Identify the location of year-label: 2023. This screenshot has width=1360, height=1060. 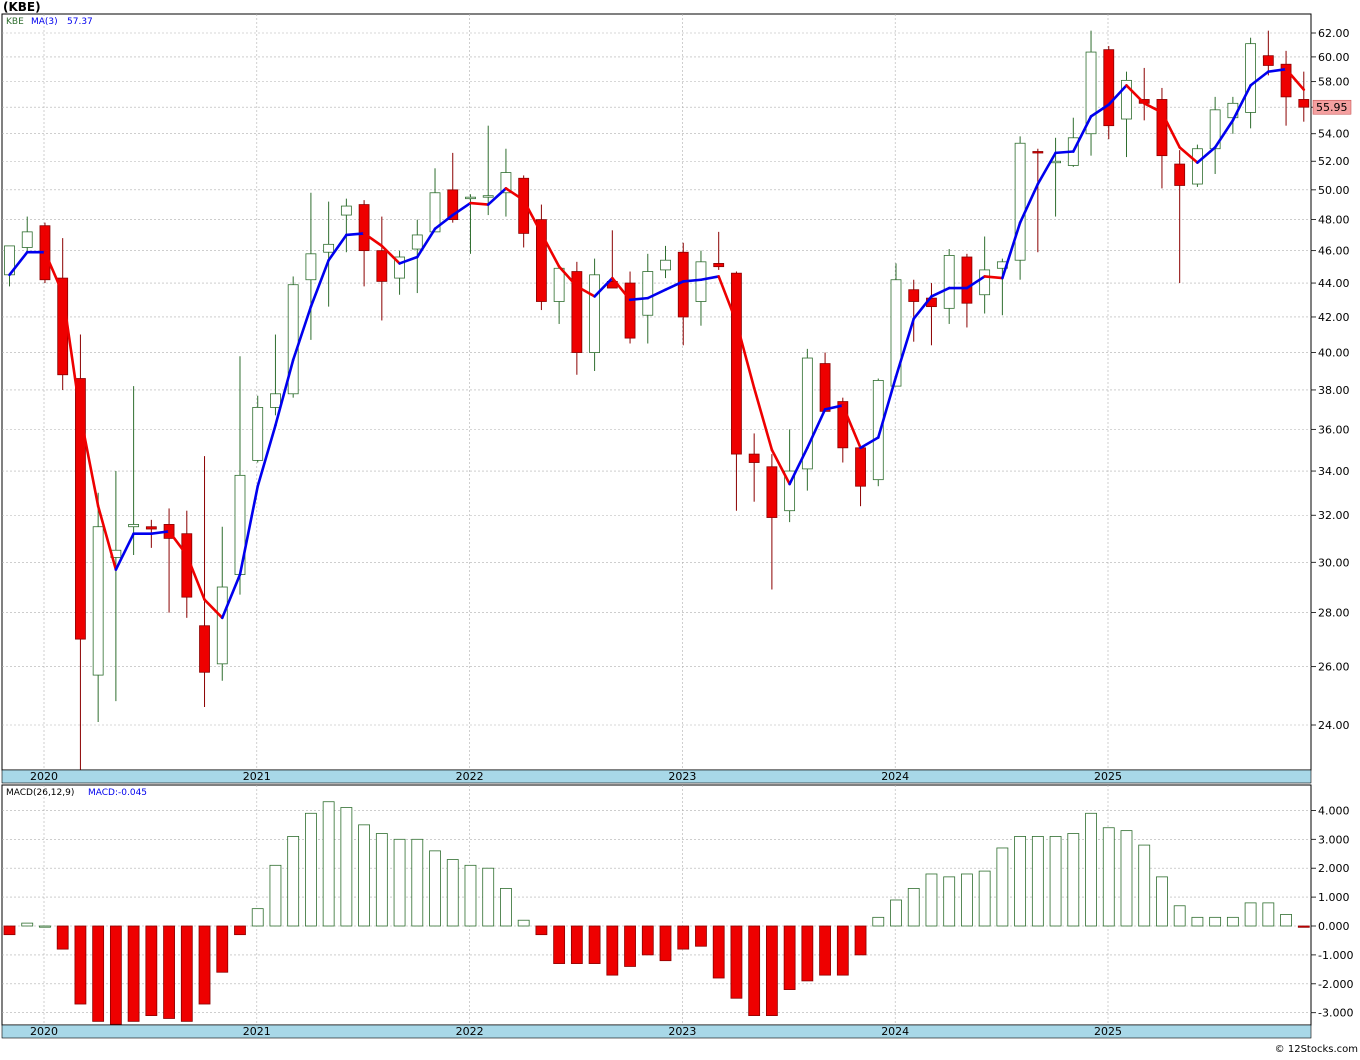
(682, 776).